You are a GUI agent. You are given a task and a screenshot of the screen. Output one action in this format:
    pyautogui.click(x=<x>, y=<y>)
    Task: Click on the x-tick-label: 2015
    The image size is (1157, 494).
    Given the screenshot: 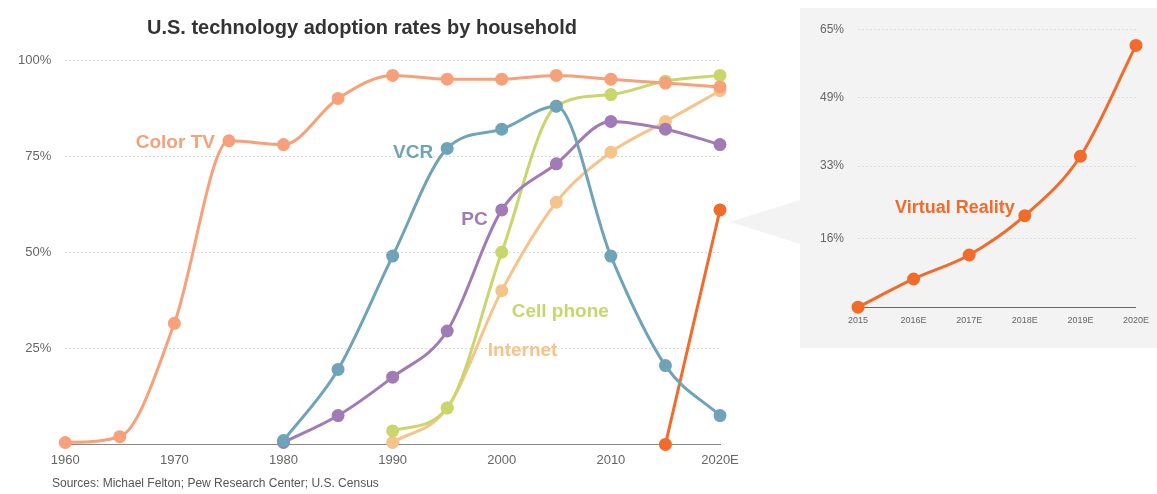 What is the action you would take?
    pyautogui.click(x=858, y=320)
    